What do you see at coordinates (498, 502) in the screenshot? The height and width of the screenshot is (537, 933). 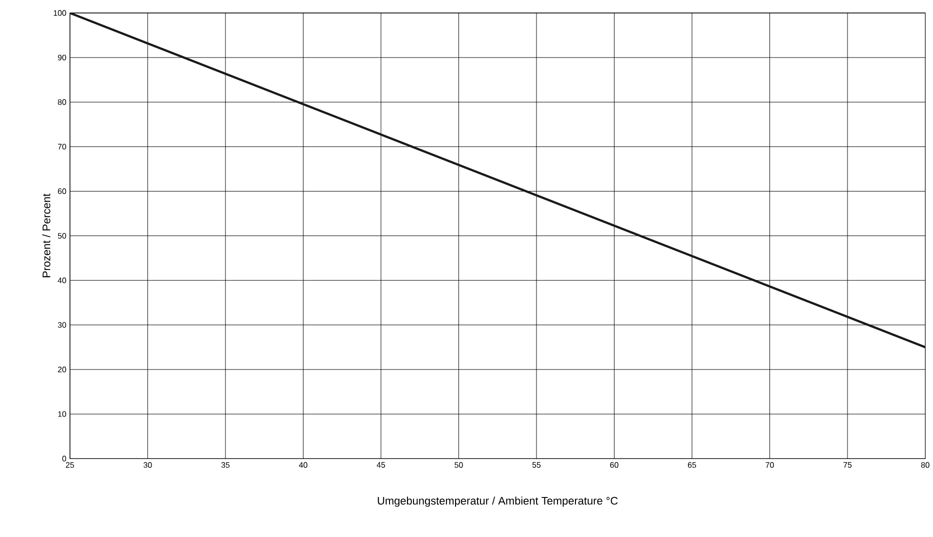 I see `x-axis-title: Umgebungstemperatur / Ambient Temperature °C` at bounding box center [498, 502].